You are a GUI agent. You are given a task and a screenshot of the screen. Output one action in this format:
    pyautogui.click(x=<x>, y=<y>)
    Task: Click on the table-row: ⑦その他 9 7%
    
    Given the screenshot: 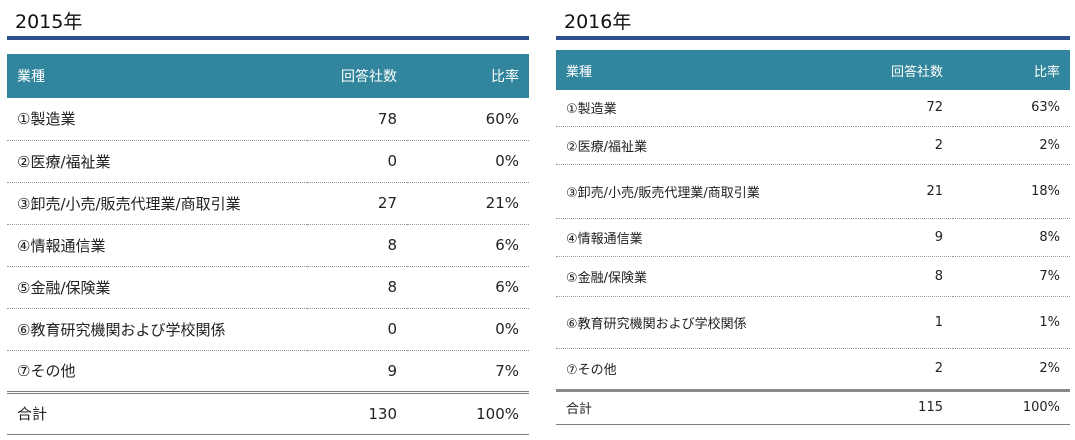 What is the action you would take?
    pyautogui.click(x=268, y=371)
    